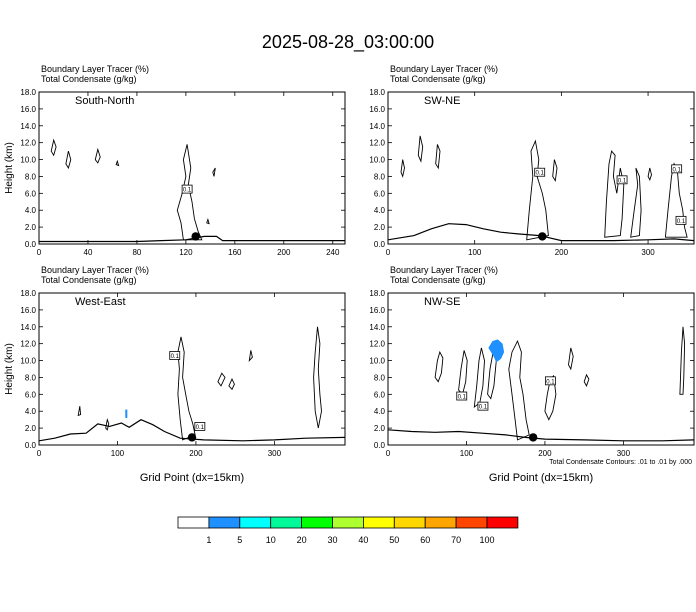 This screenshot has width=696, height=612. What do you see at coordinates (28, 293) in the screenshot?
I see `y-tick-label: 18.0` at bounding box center [28, 293].